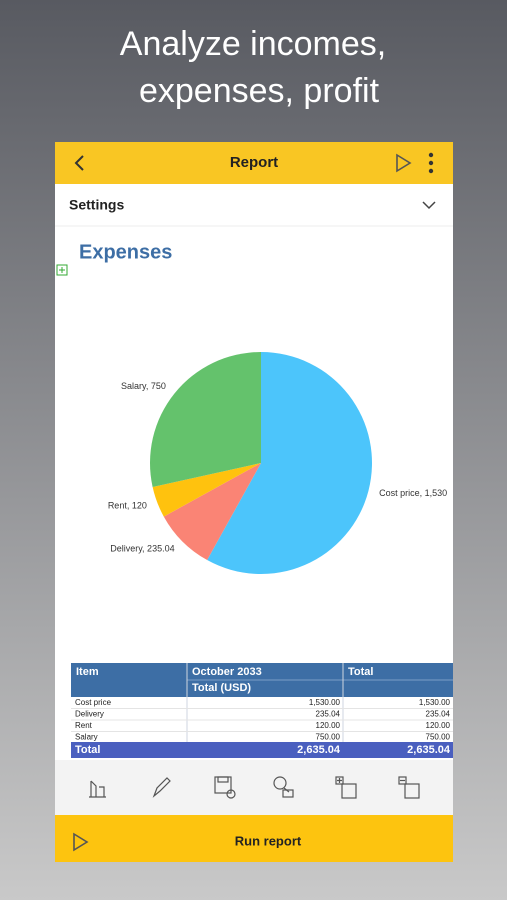 This screenshot has height=905, width=507. What do you see at coordinates (84, 725) in the screenshot?
I see `row-item: Rent` at bounding box center [84, 725].